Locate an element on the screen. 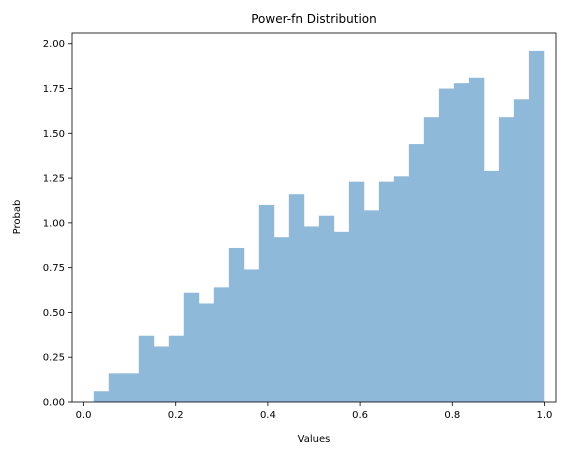 The width and height of the screenshot is (576, 455). y-axis: 0.00 0.25 0.50 0.75 1.00 1.25 1.50 1.75 2.00 is located at coordinates (57, 224).